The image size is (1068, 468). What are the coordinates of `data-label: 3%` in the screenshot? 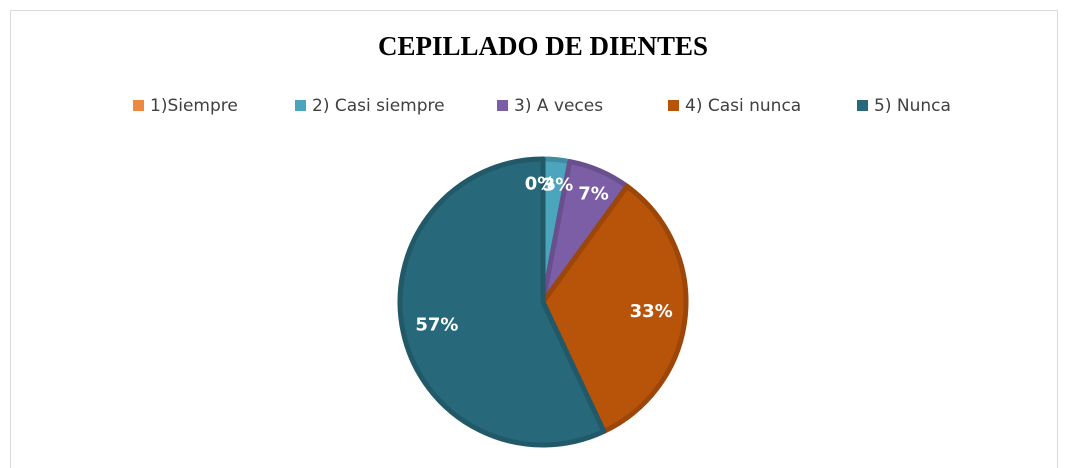 It's located at (558, 184).